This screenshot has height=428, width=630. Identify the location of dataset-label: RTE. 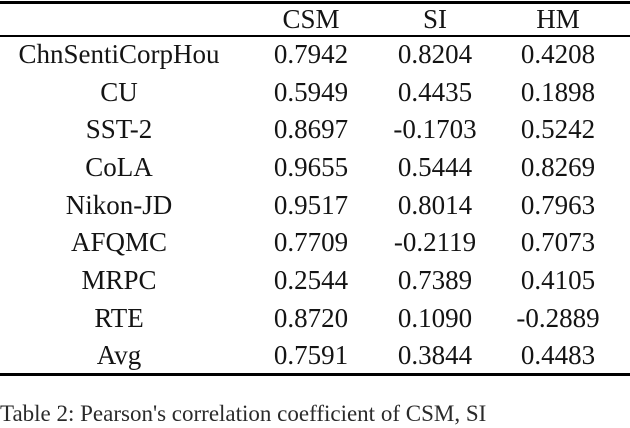
(119, 317).